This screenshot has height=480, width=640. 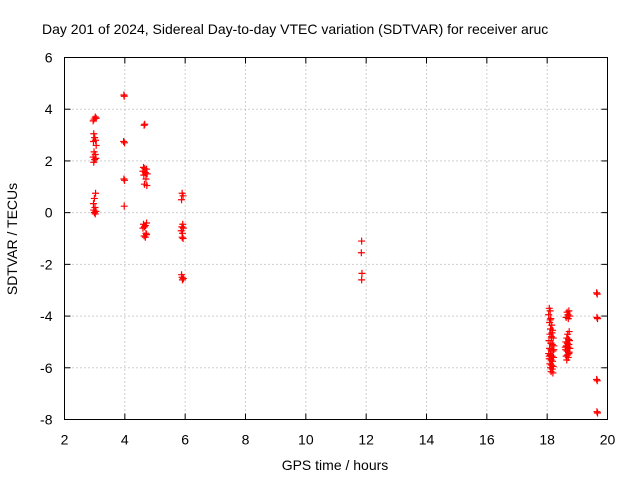 I want to click on x-axis-label: GPS time / hours, so click(x=335, y=465).